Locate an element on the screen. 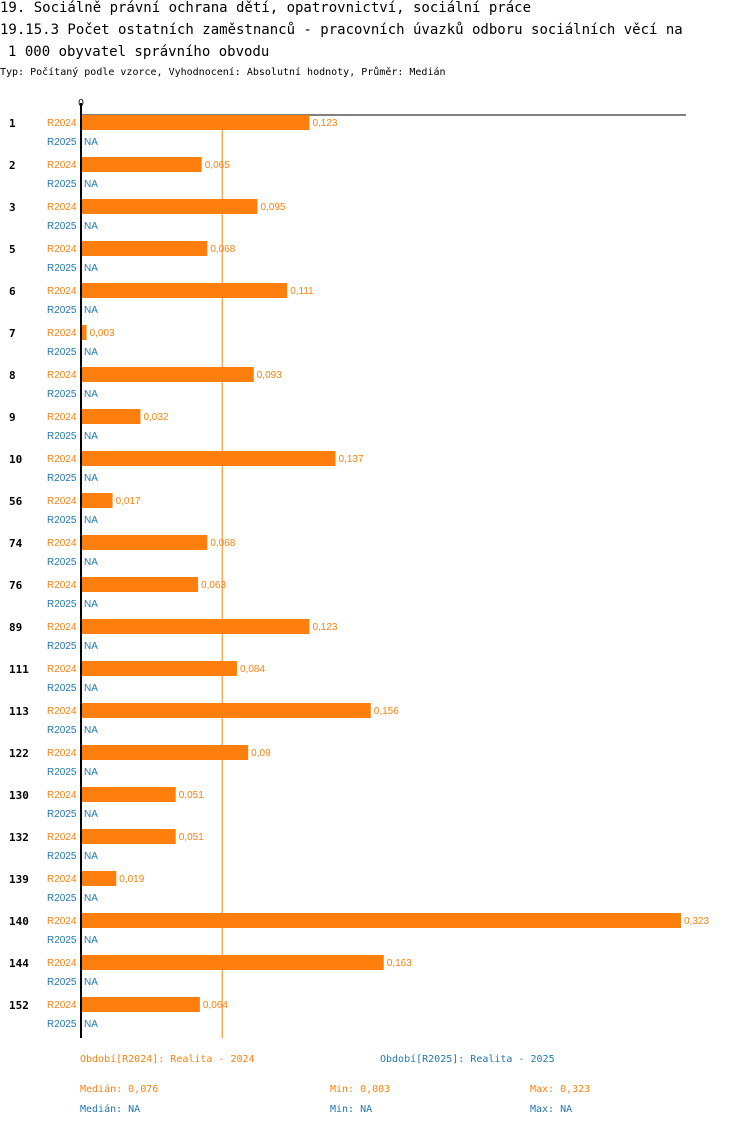 This screenshot has width=750, height=1128. category-label: 111 is located at coordinates (19, 669).